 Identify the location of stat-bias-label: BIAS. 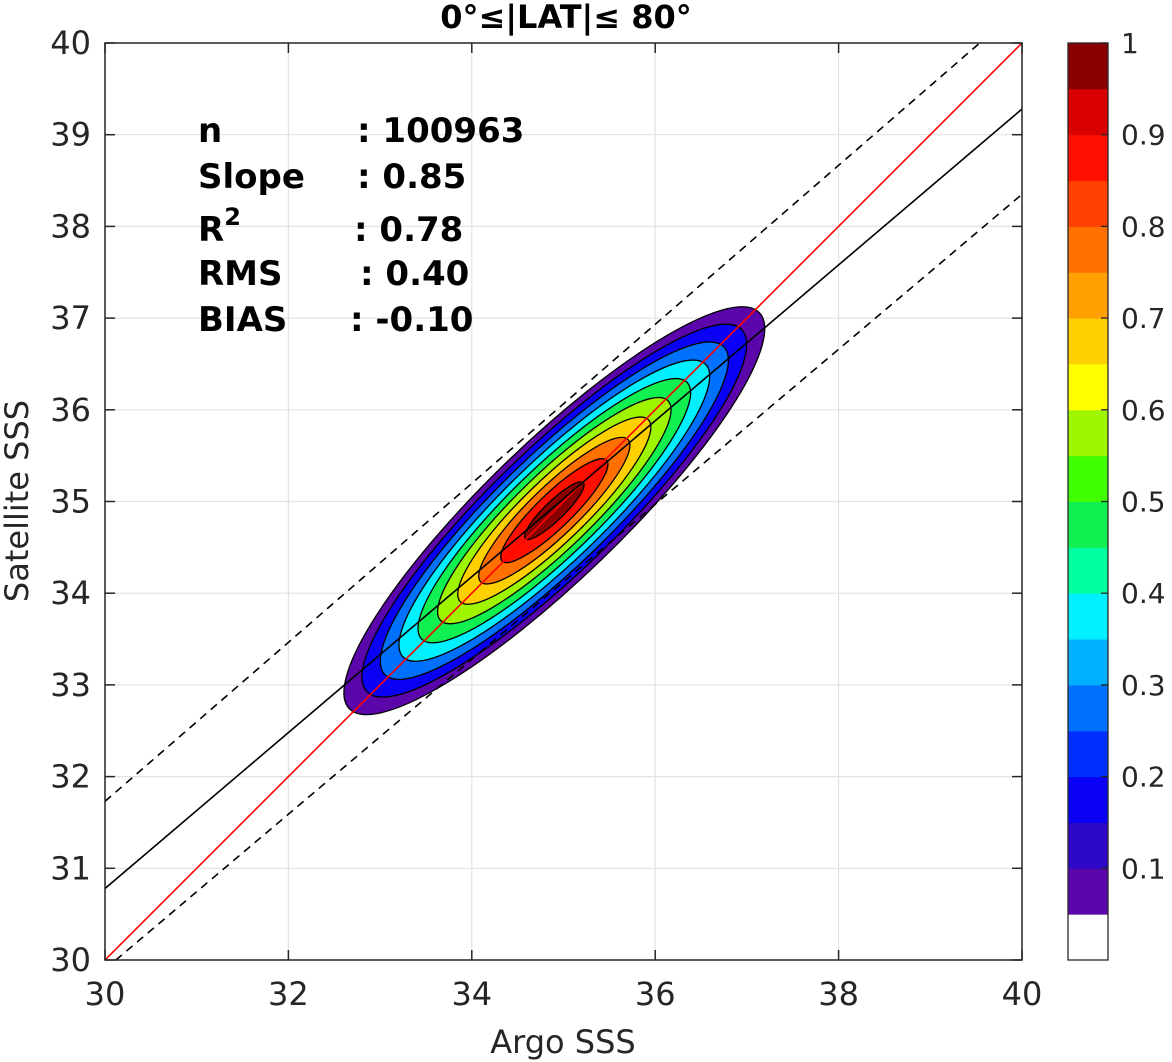
(242, 320).